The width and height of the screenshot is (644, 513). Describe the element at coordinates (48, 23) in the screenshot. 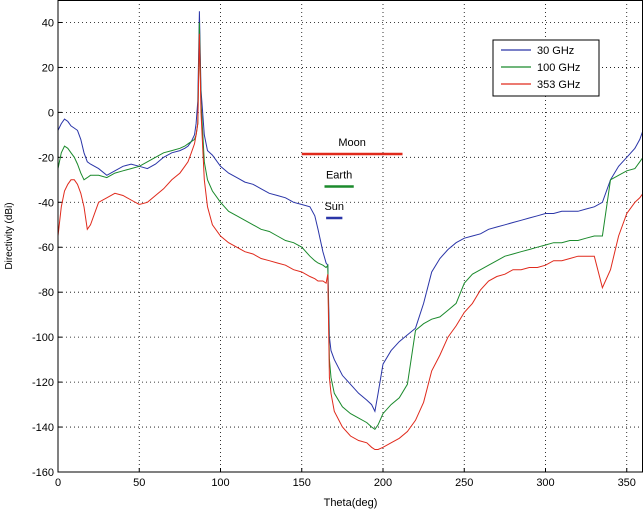

I see `y-tick-label: 40` at that location.